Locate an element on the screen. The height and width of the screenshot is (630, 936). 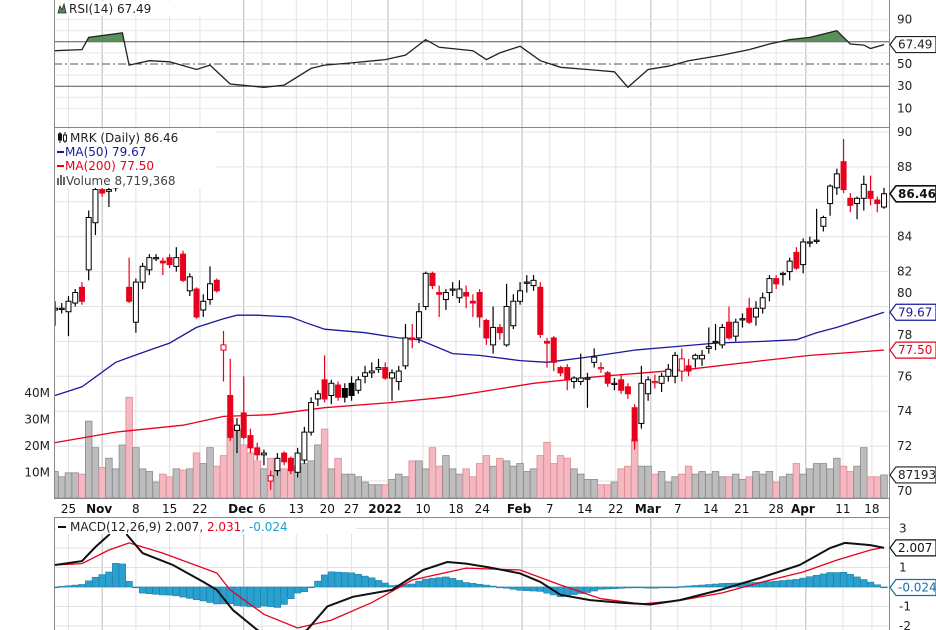
ma200-value-tag: 77.50 is located at coordinates (912, 350).